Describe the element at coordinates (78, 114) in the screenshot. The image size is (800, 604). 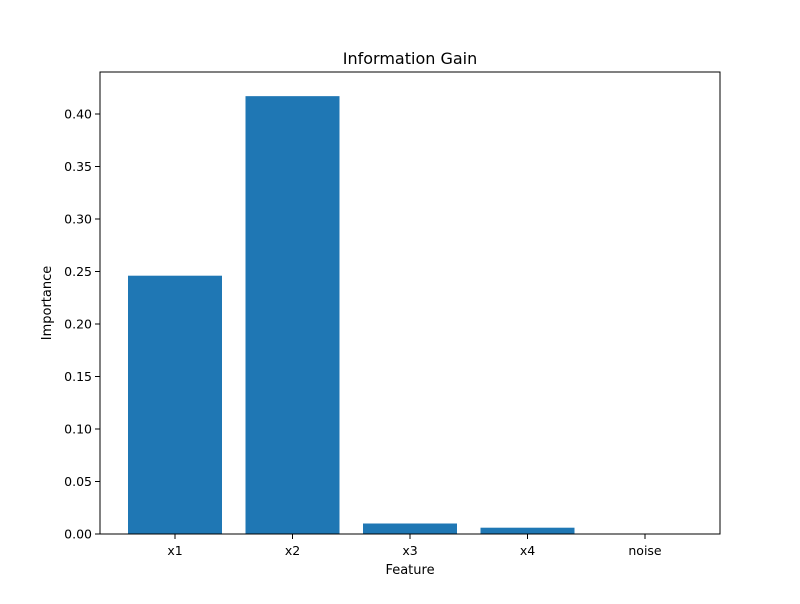
I see `y-tick-label: 0.40` at that location.